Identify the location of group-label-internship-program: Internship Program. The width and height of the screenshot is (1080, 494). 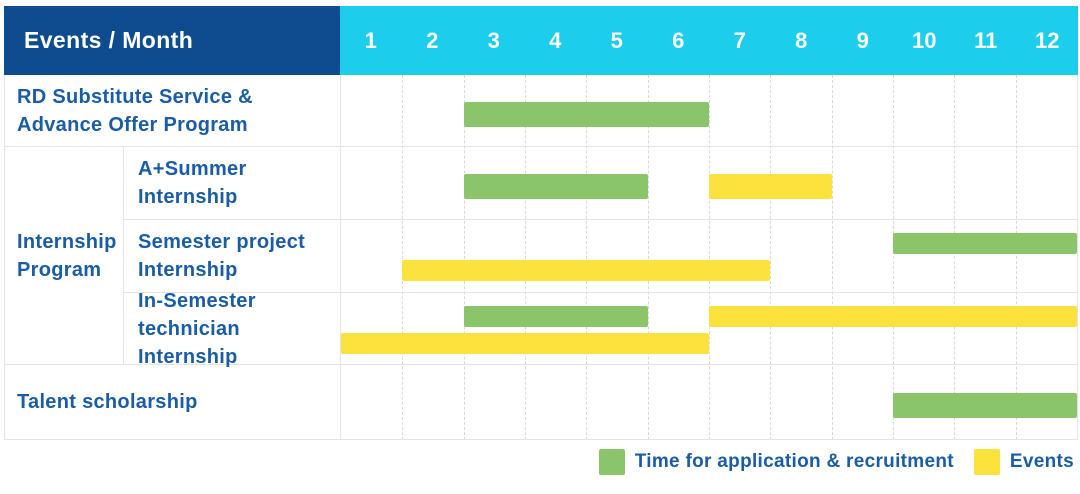
(64, 256).